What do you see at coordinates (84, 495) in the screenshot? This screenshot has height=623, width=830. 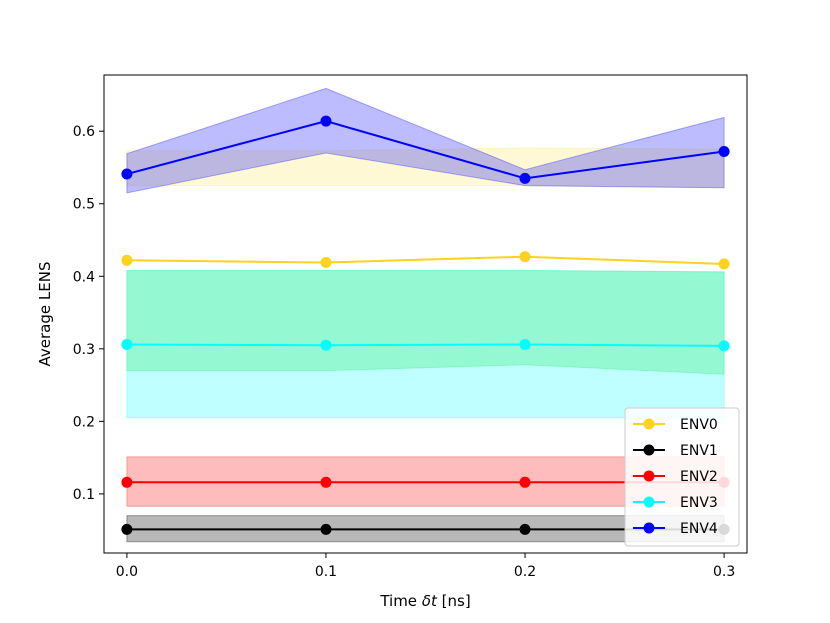 I see `y-tick-label: 0.1` at bounding box center [84, 495].